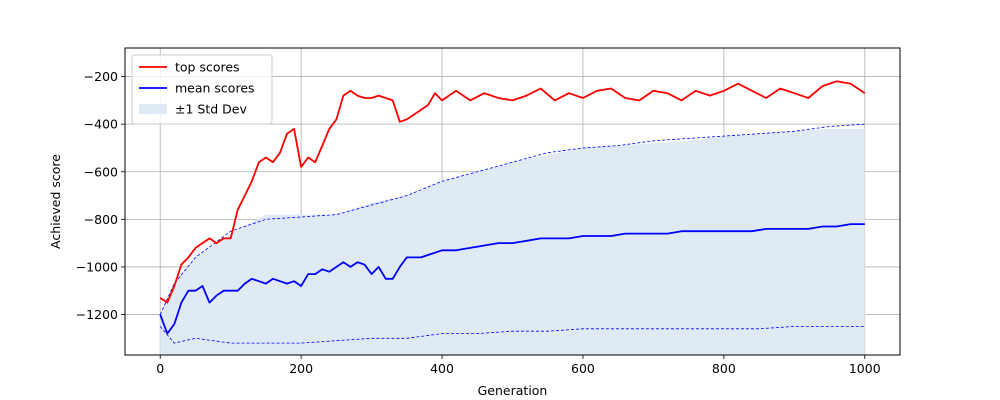 The width and height of the screenshot is (1000, 400). I want to click on y-tick-label: −1200, so click(97, 314).